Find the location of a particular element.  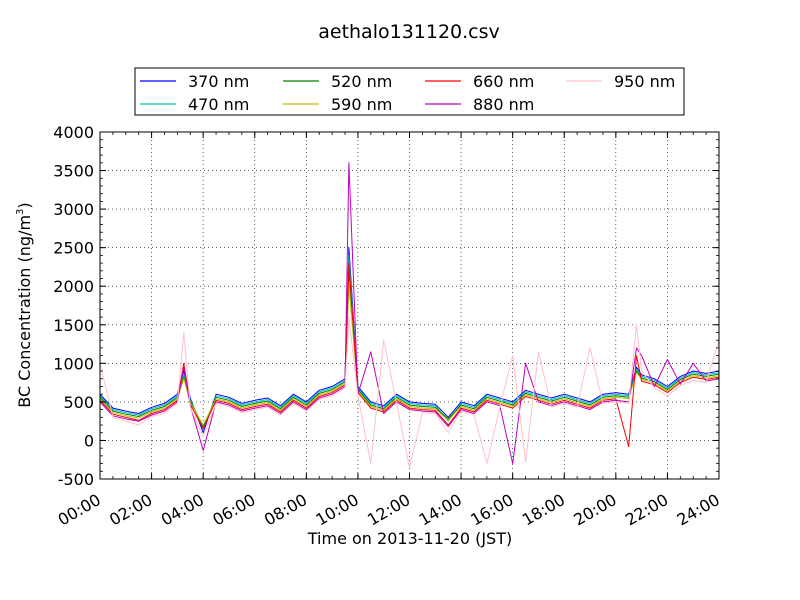

y-tick-labels: -500 0 500 1000 1500 2000 2500 3000 3500 4000 is located at coordinates (73, 306).